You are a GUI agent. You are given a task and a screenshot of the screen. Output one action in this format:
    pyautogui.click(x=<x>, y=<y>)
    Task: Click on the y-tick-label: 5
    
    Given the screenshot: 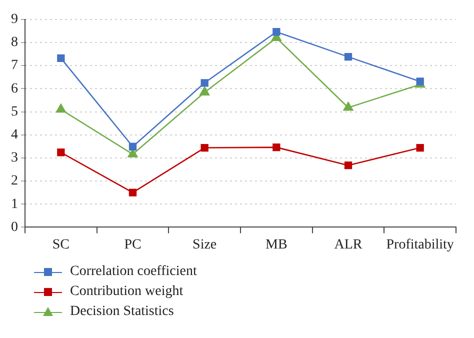 What is the action you would take?
    pyautogui.click(x=14, y=112)
    